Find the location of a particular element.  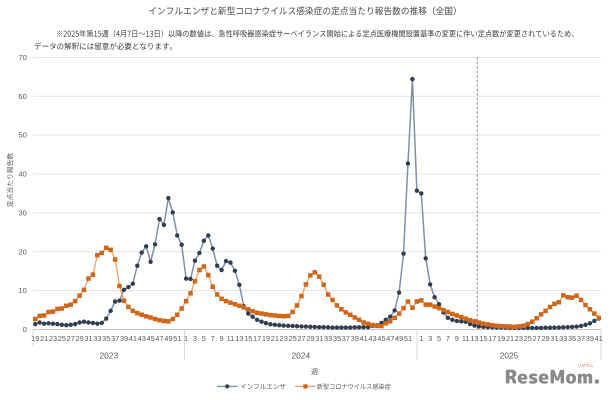

svg-text: 2024 is located at coordinates (300, 355).